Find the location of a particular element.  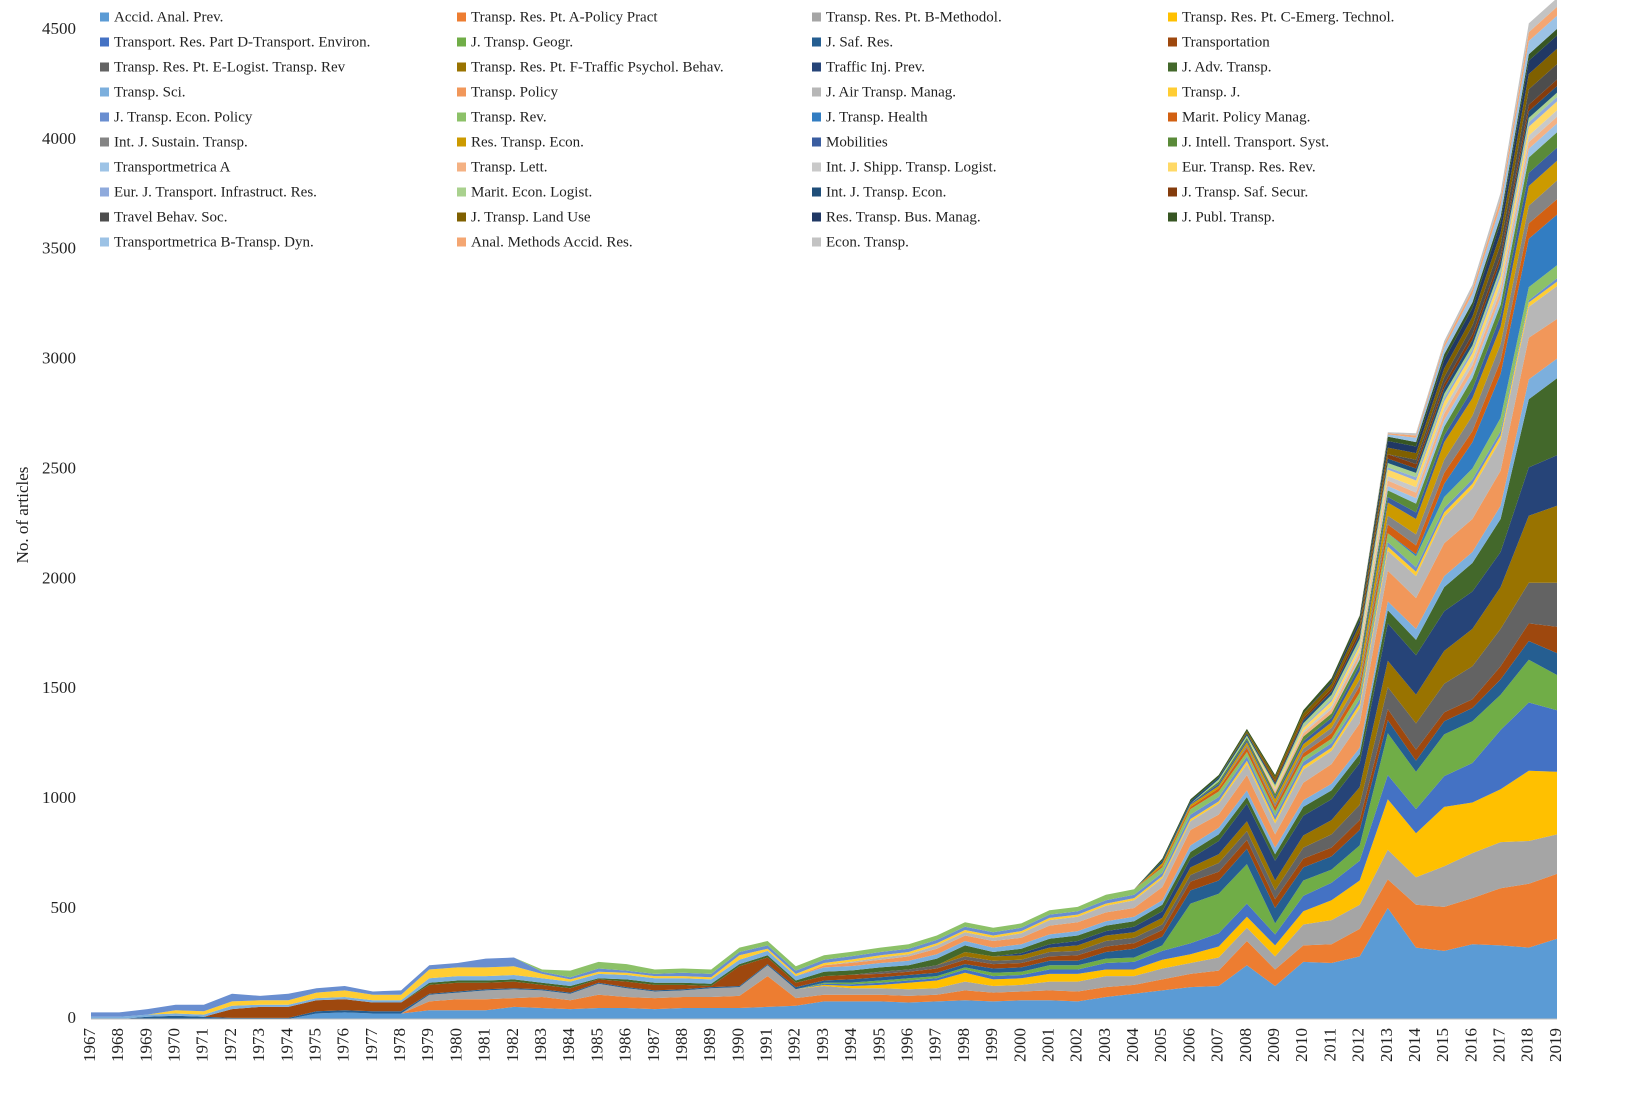

legend-label: Eur. Transp. Res. Rev. is located at coordinates (1249, 167).